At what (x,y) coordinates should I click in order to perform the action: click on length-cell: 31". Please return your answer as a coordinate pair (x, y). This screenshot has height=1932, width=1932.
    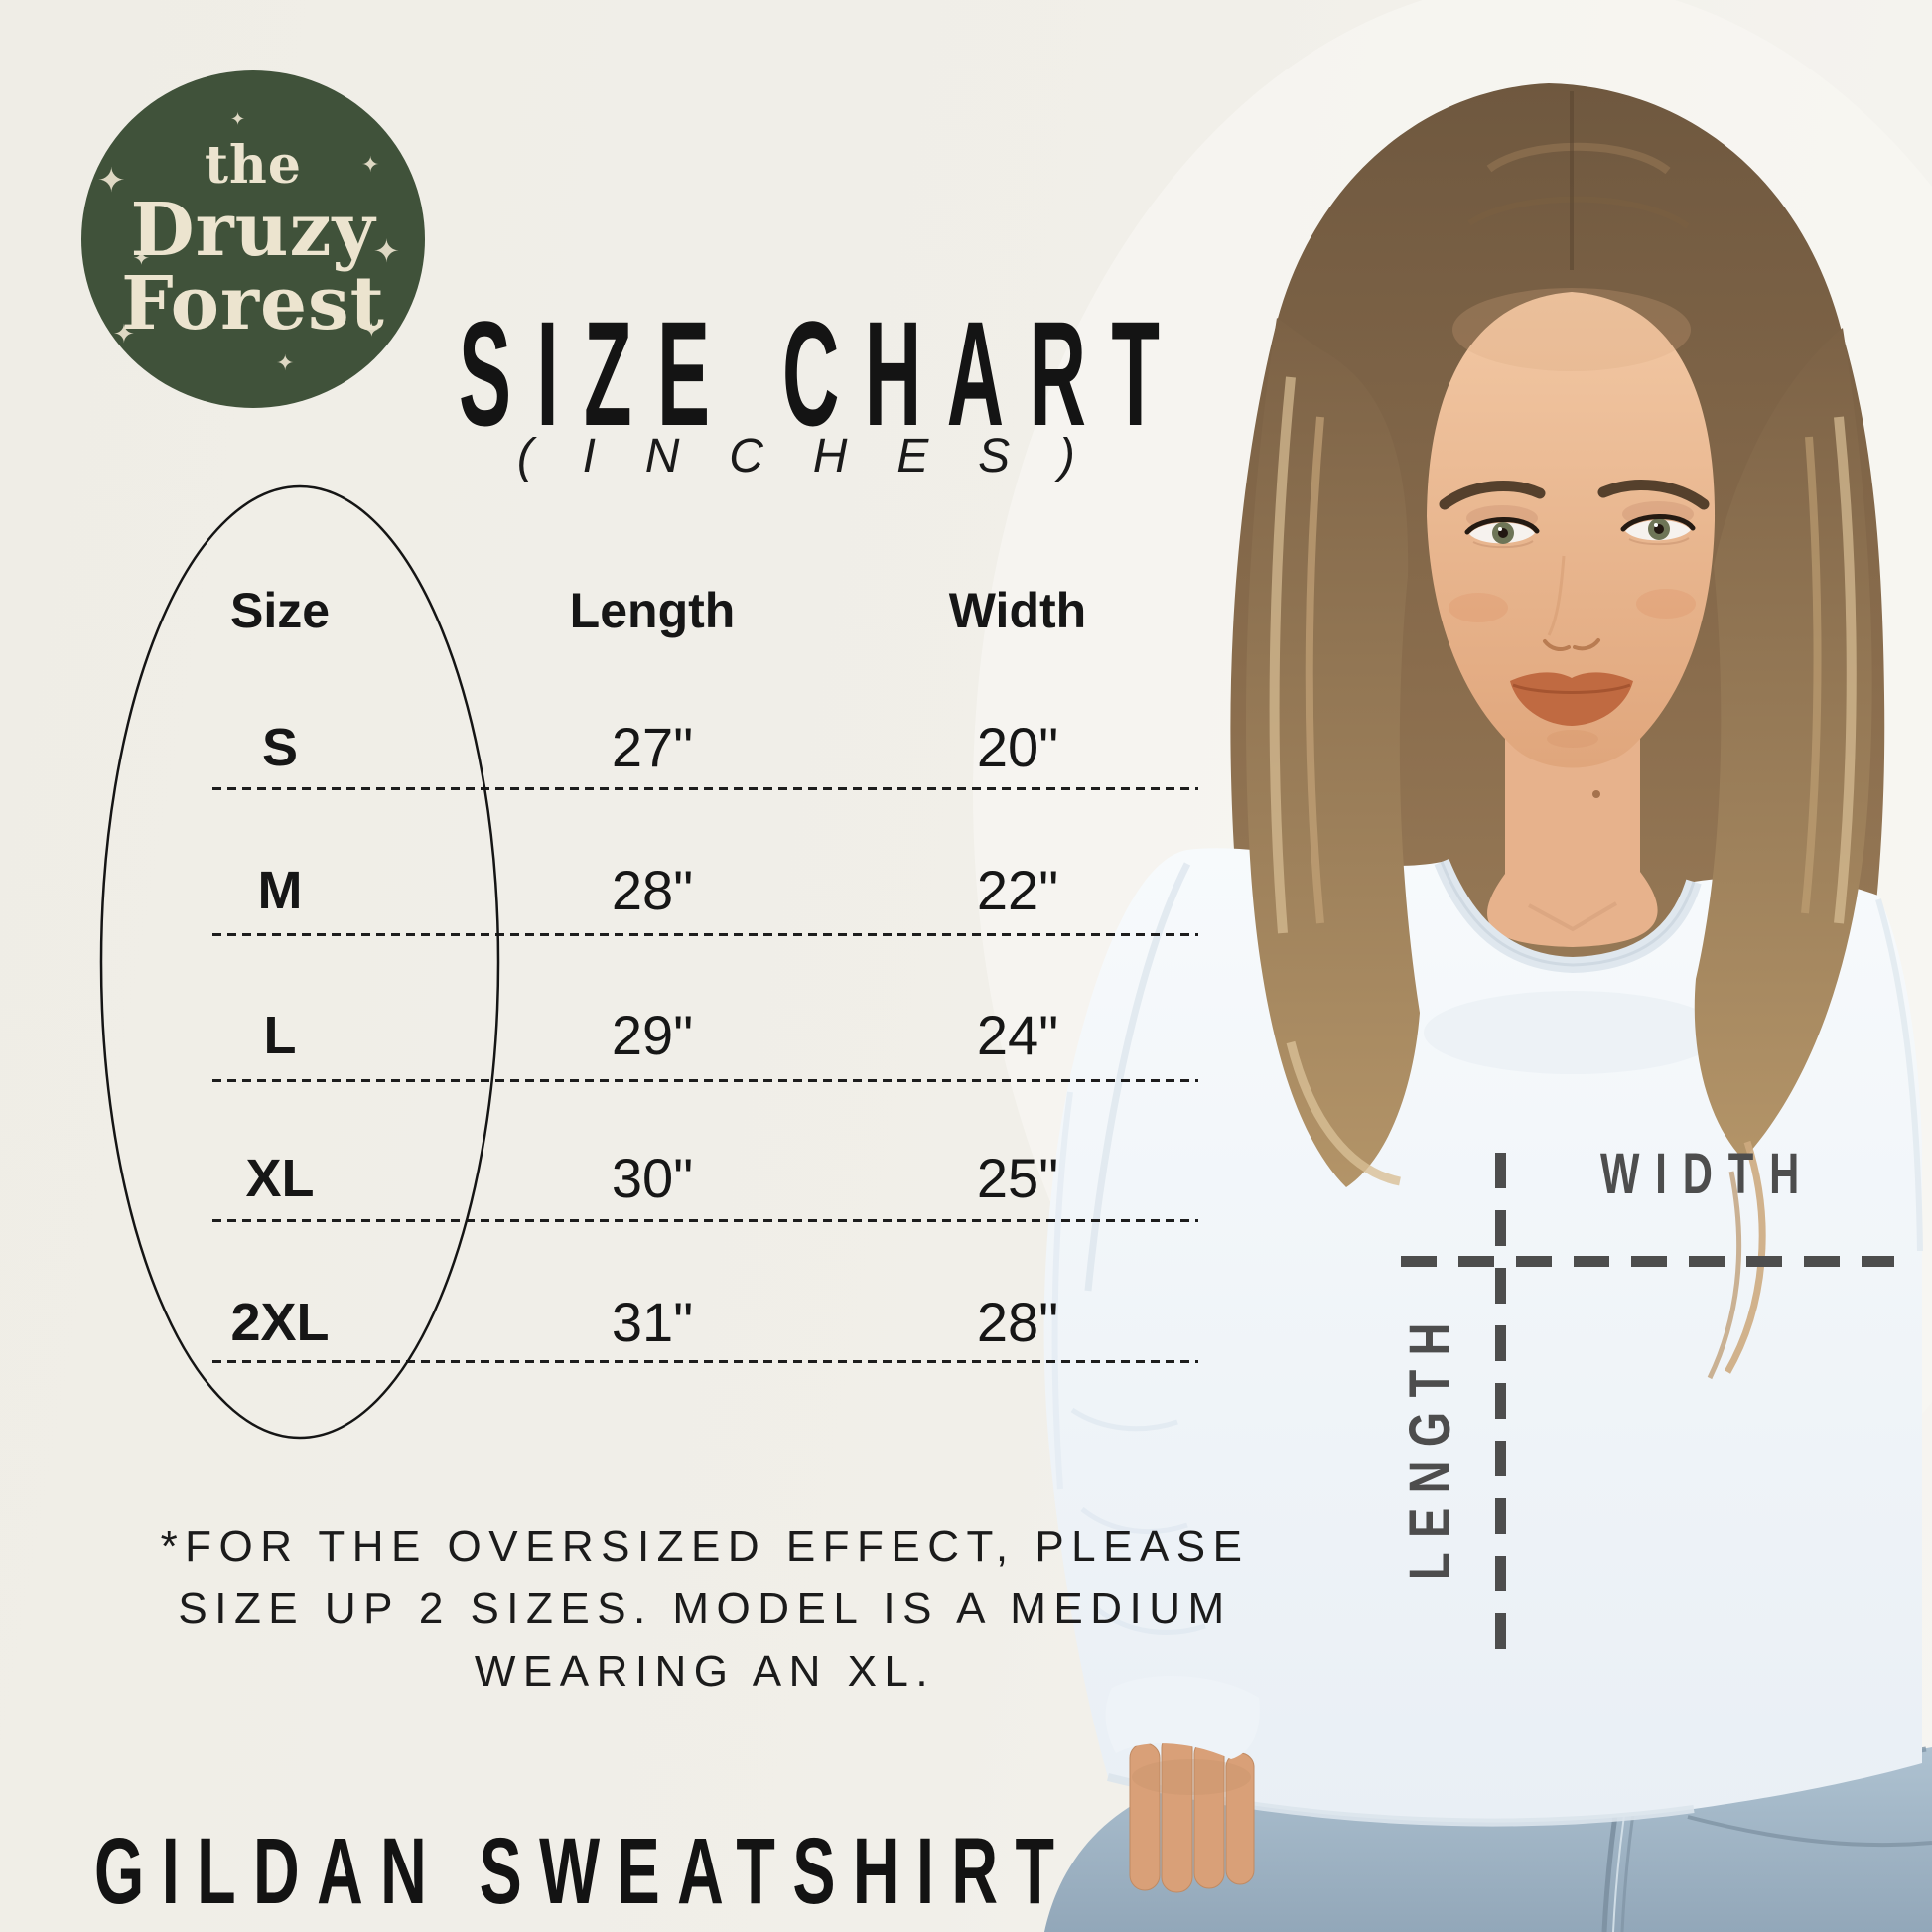
    Looking at the image, I should click on (653, 1322).